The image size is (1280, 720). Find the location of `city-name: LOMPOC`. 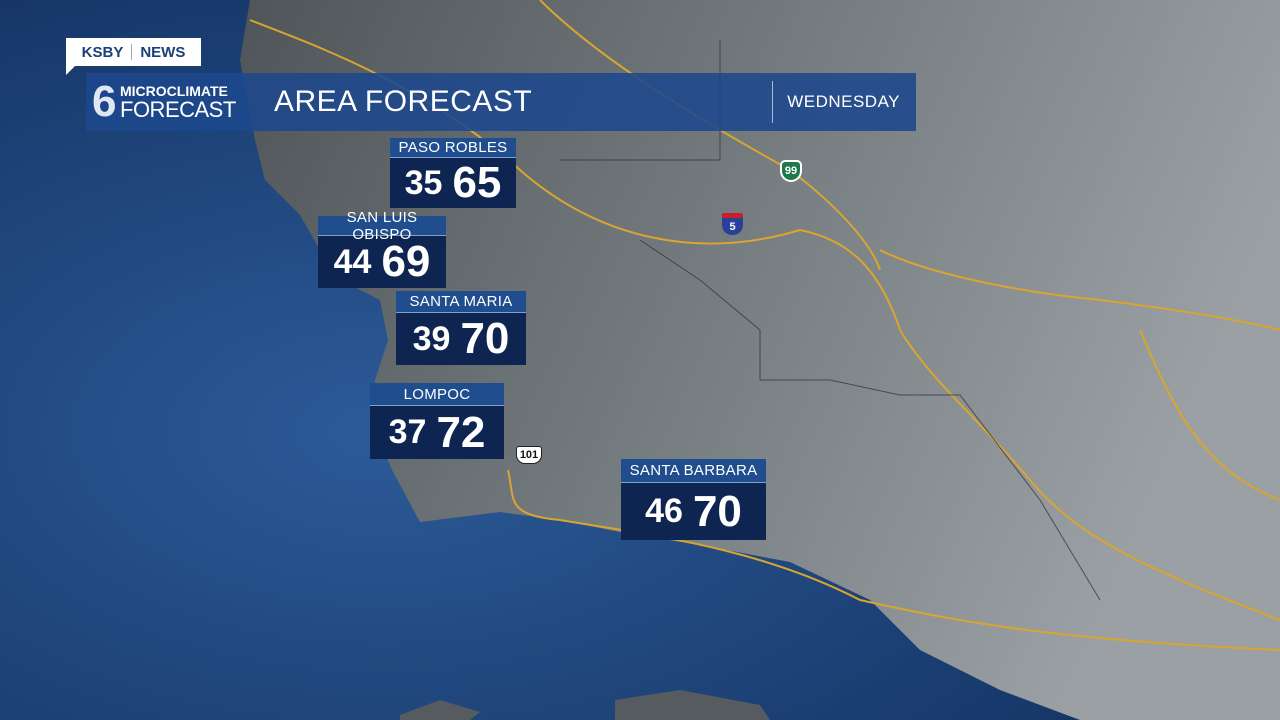

city-name: LOMPOC is located at coordinates (437, 394).